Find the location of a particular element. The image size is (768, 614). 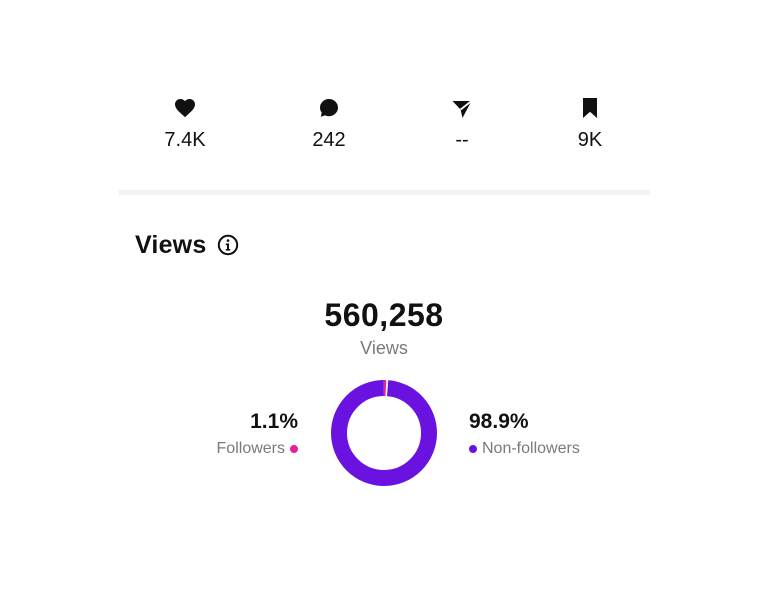

followers-percent: 1.1% is located at coordinates (274, 421).